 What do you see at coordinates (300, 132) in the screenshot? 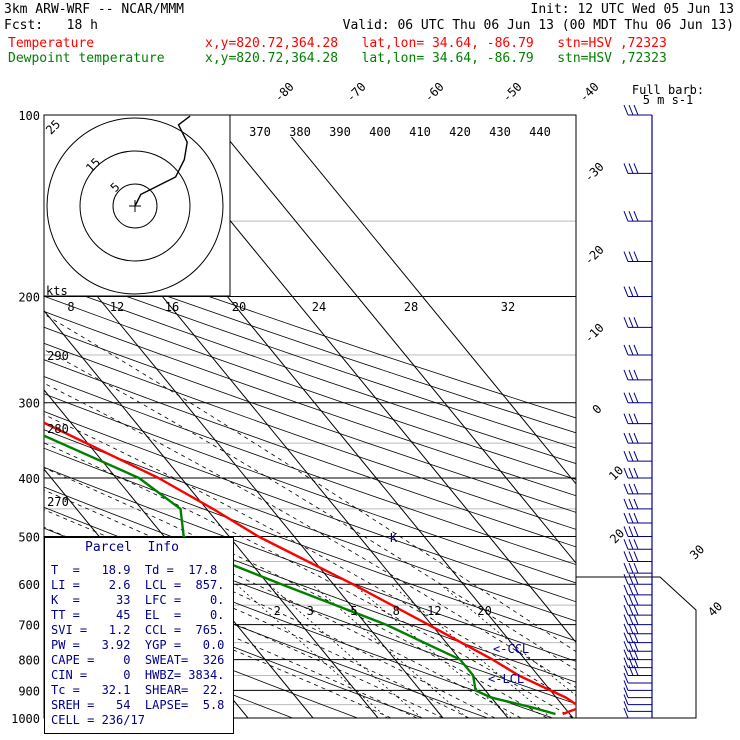
I see `theta-label: 380` at bounding box center [300, 132].